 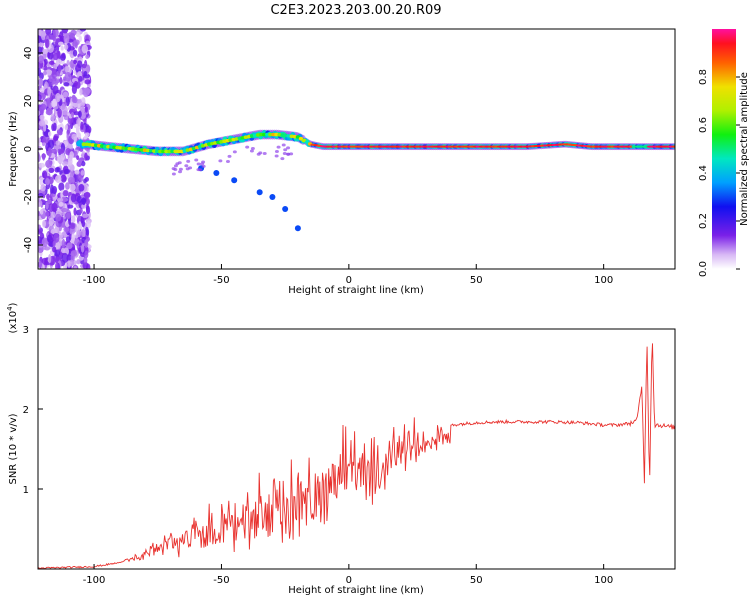 What do you see at coordinates (13, 322) in the screenshot?
I see `snr-scale-prefix: (x10` at bounding box center [13, 322].